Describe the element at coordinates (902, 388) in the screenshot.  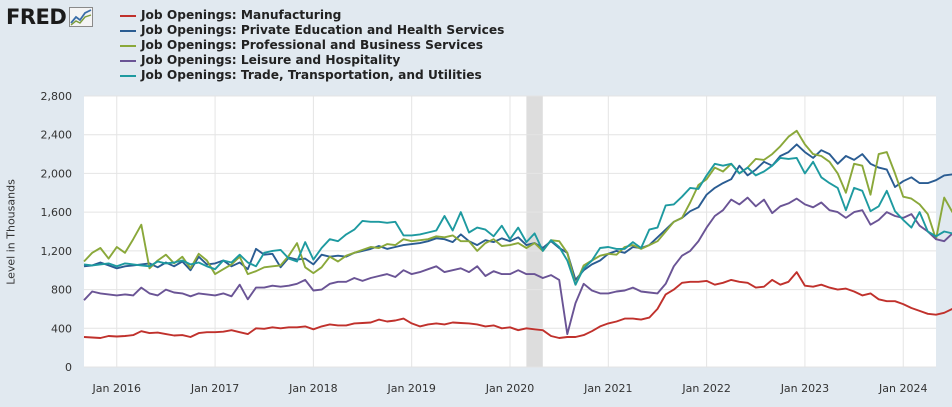
I see `x-tick-label: Jan 2024` at that location.